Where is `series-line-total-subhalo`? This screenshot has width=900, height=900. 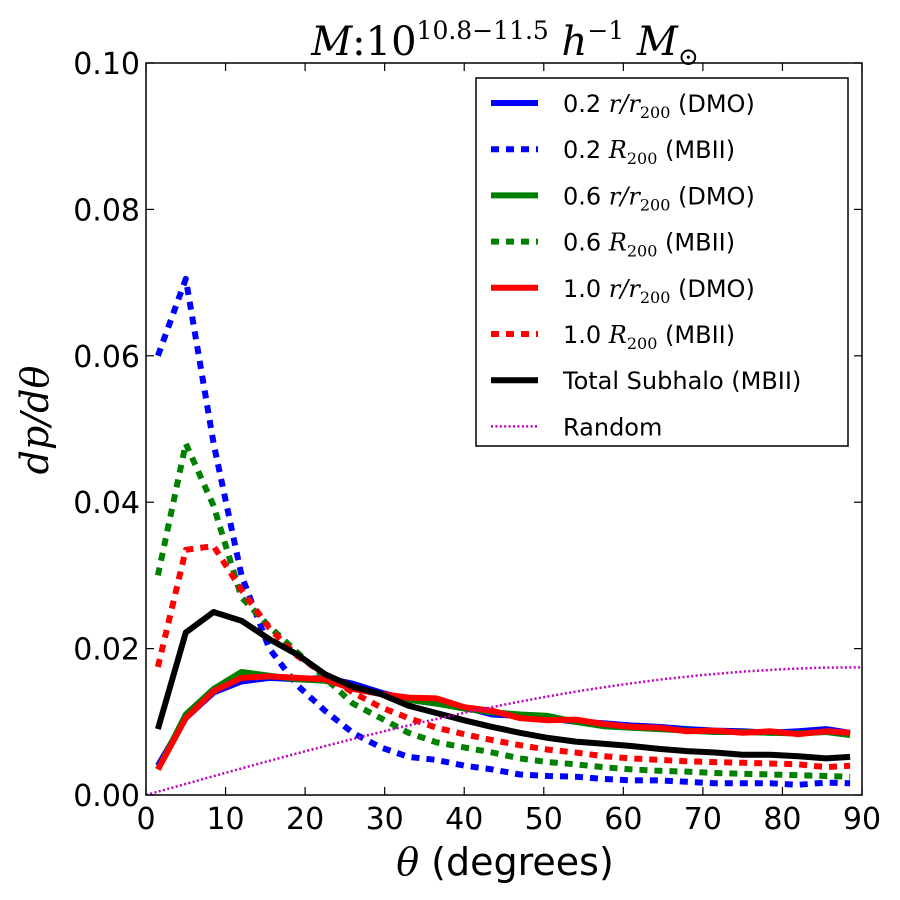 series-line-total-subhalo is located at coordinates (503, 685).